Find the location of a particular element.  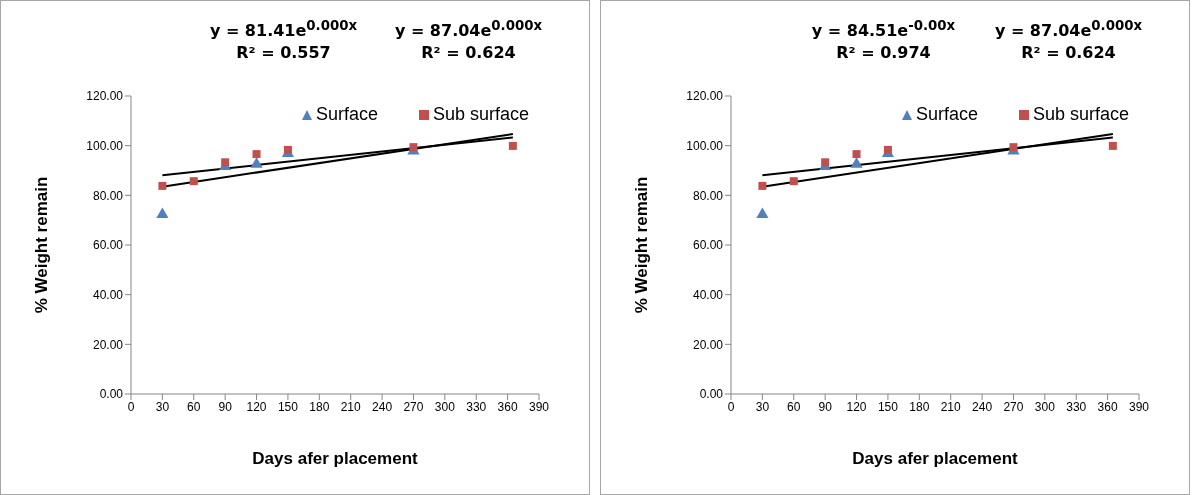

text: y = 81.41e$^{0.000x}$ is located at coordinates (283, 30).